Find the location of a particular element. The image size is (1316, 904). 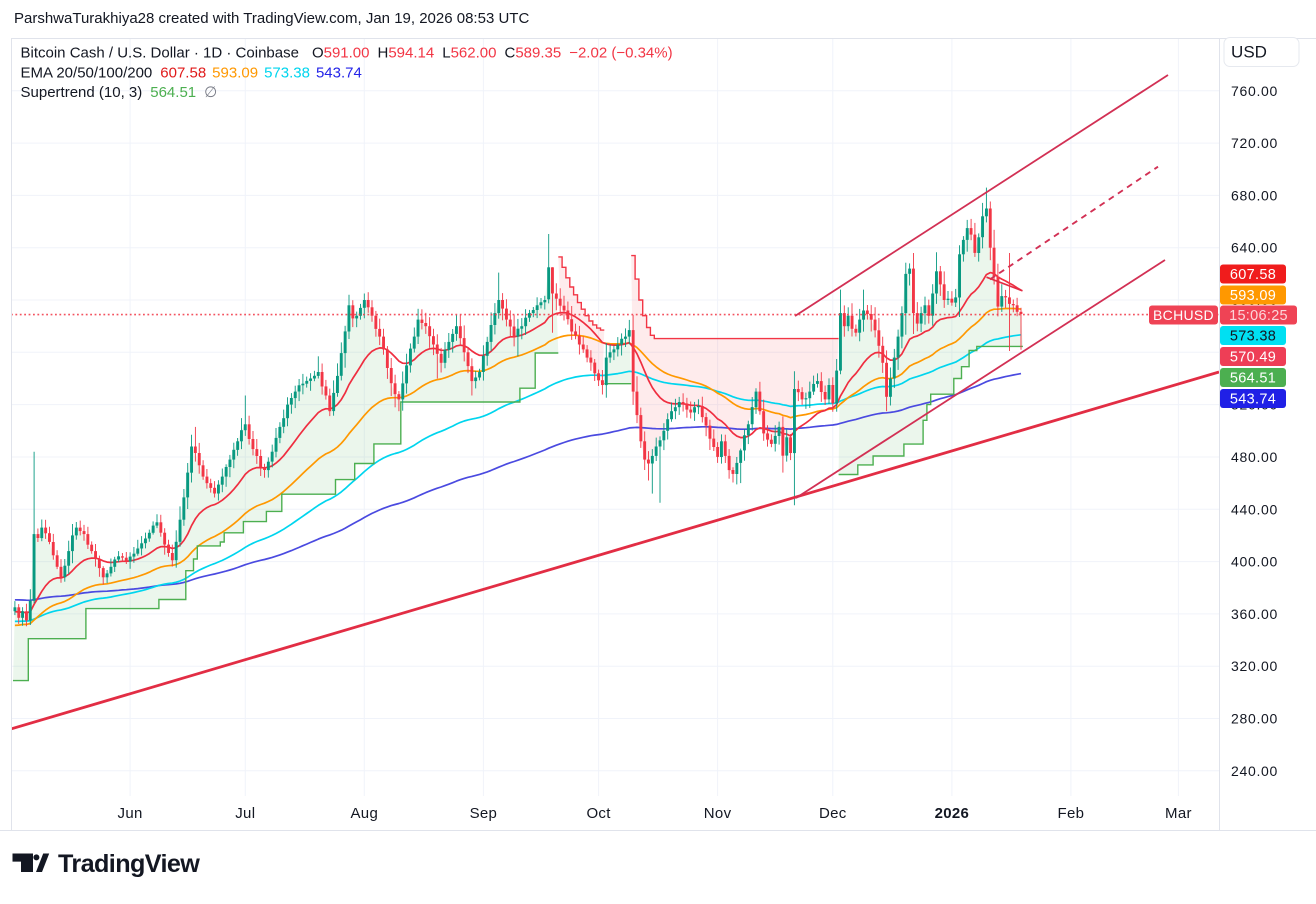

svg-text: Aug is located at coordinates (365, 813).